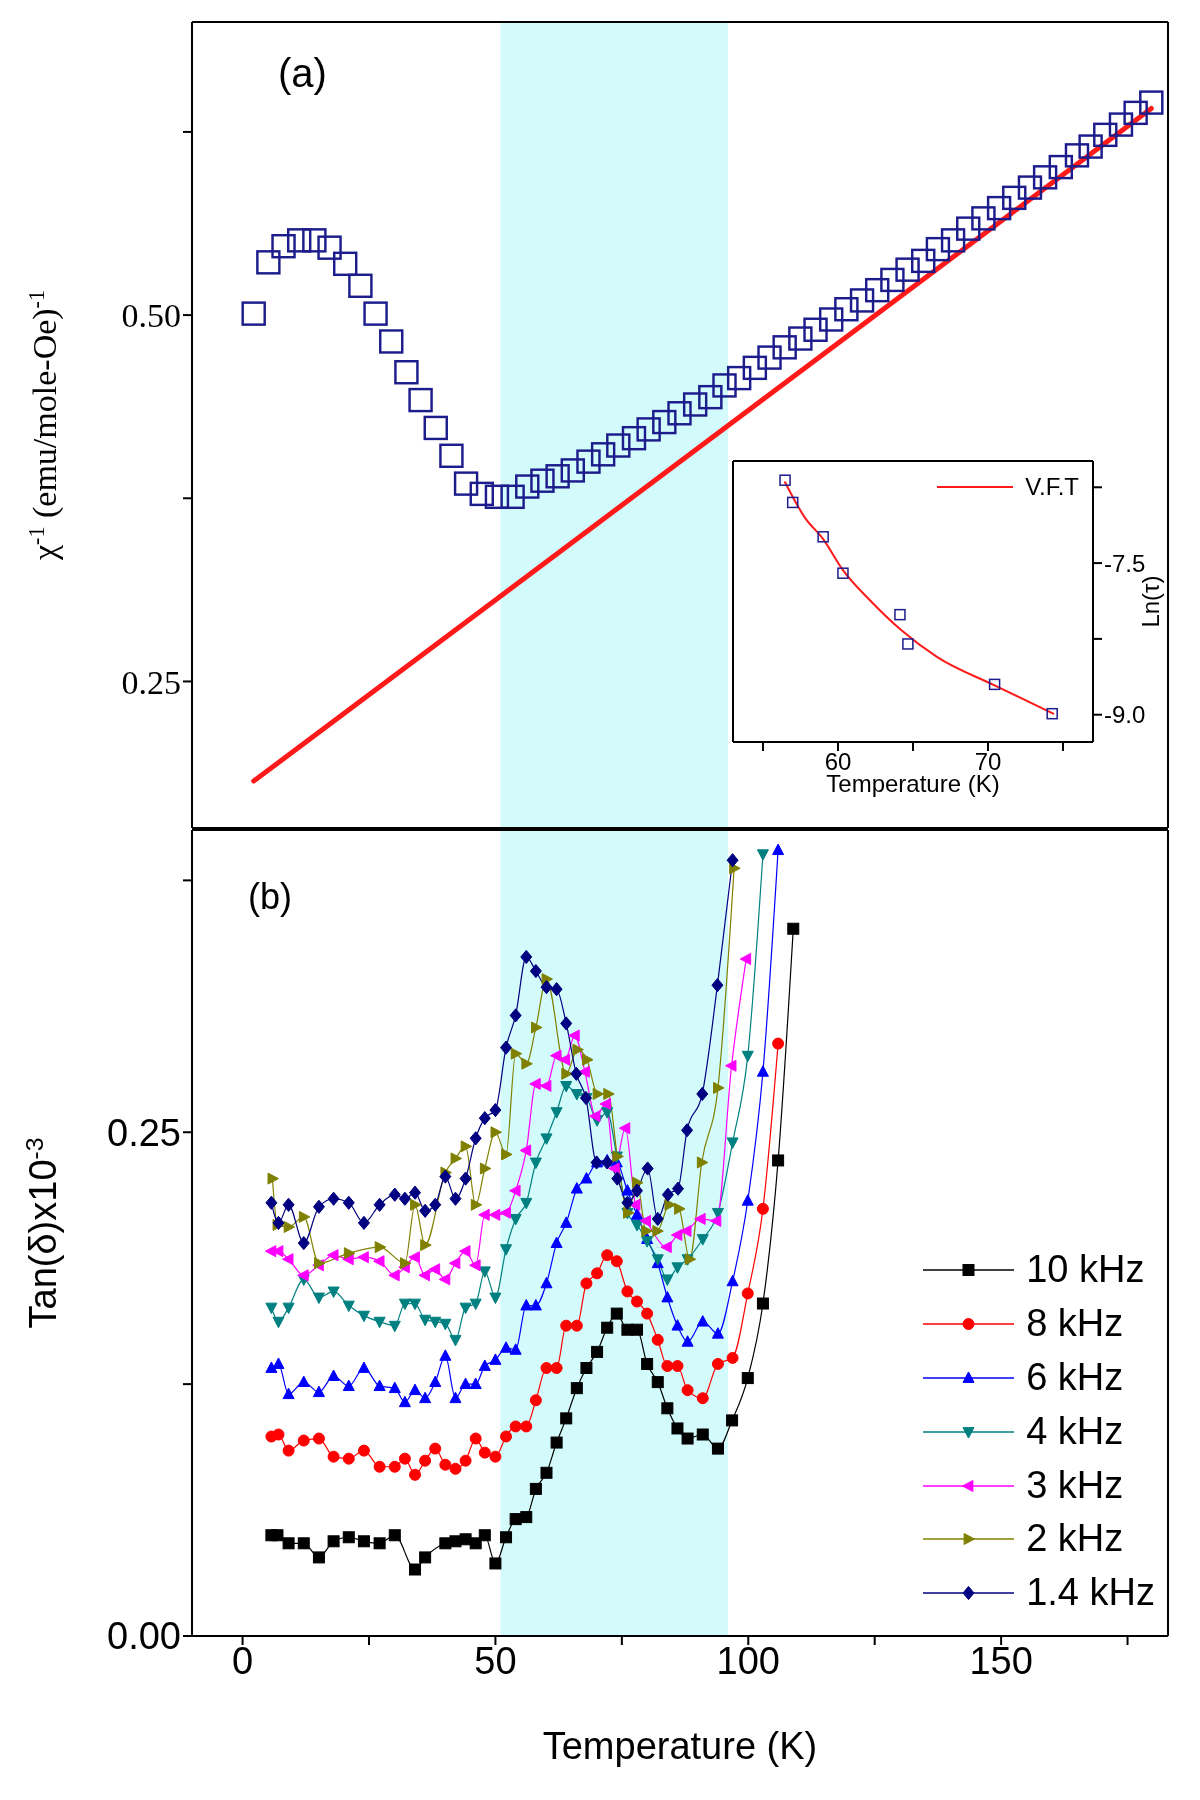 Image resolution: width=1200 pixels, height=1800 pixels. Describe the element at coordinates (1075, 1324) in the screenshot. I see `legend-label: 8 kHz` at that location.